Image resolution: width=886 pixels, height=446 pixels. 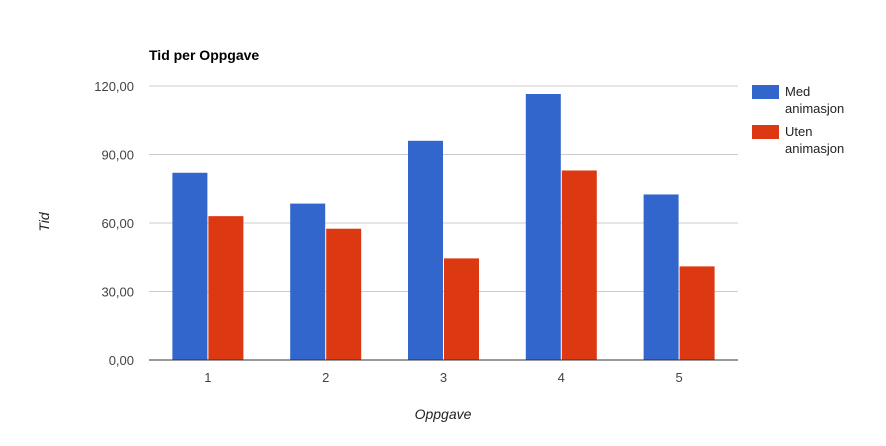 I want to click on y-axis-title: Tid, so click(x=44, y=221).